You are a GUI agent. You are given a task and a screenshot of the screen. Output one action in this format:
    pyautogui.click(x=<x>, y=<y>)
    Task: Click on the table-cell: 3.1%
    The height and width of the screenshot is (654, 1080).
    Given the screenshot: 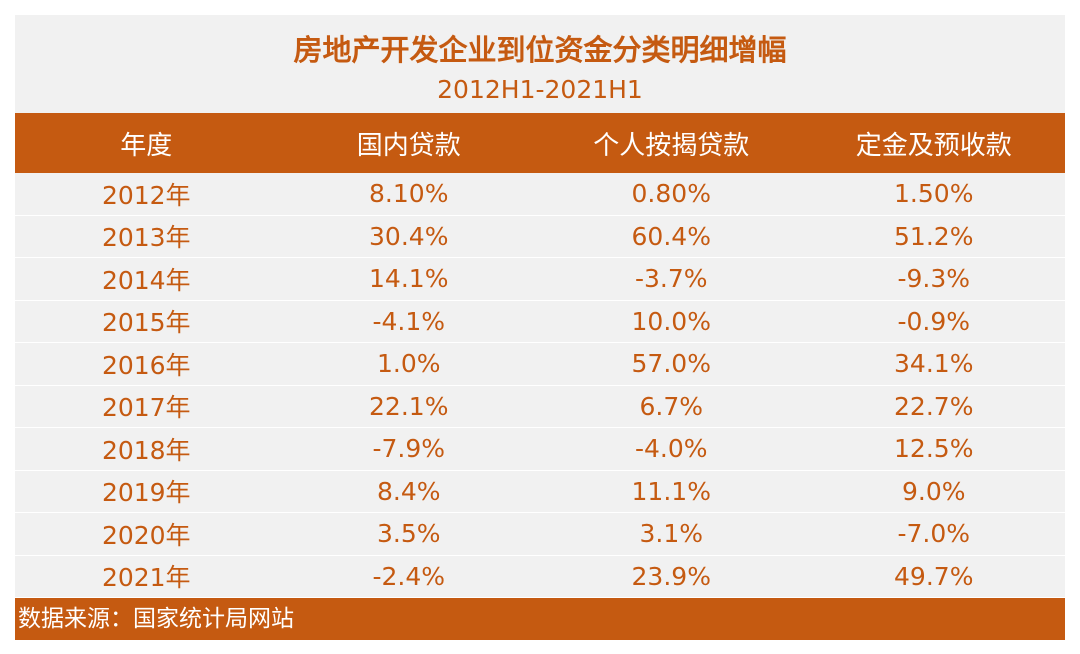 What is the action you would take?
    pyautogui.click(x=671, y=534)
    